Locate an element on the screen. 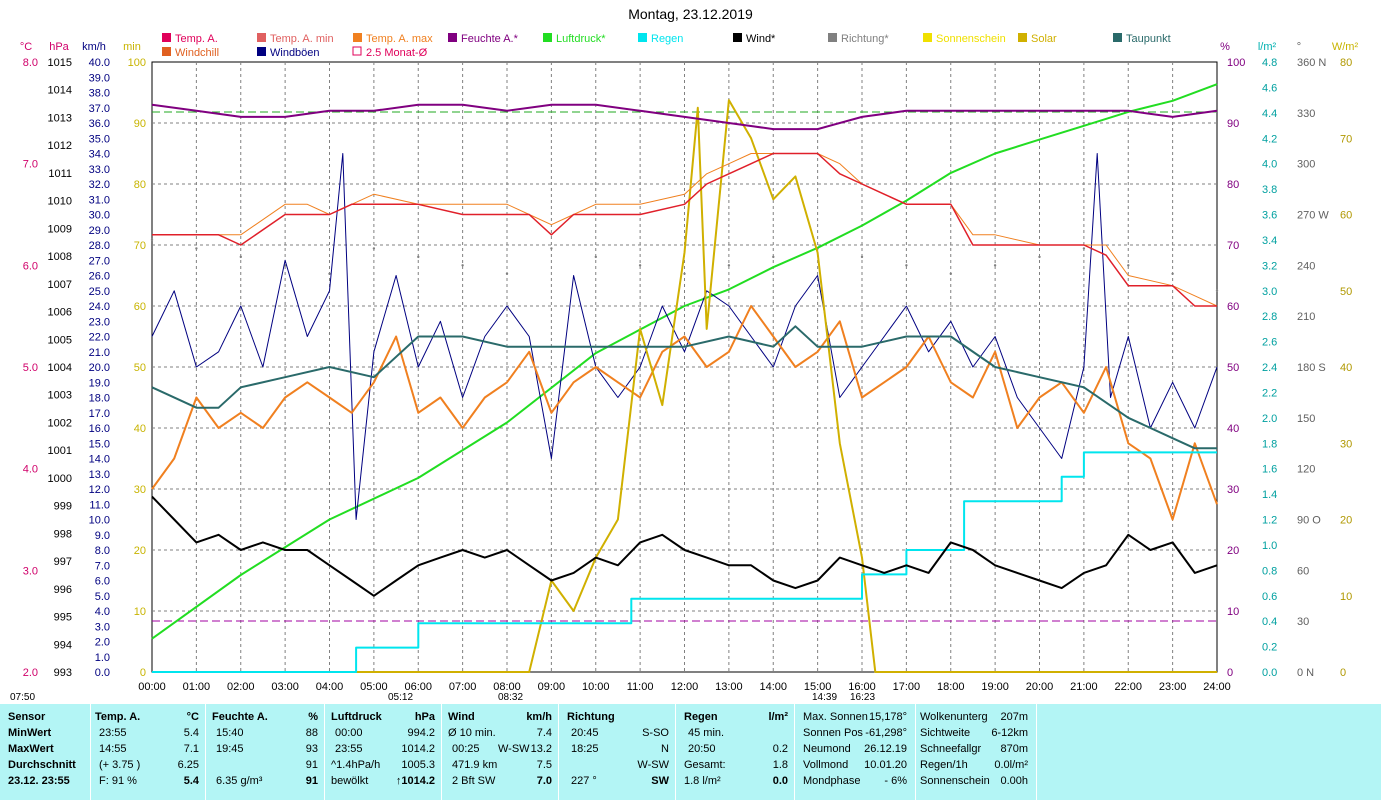 The image size is (1381, 800). axis-tick-pct: 30 is located at coordinates (1233, 490).